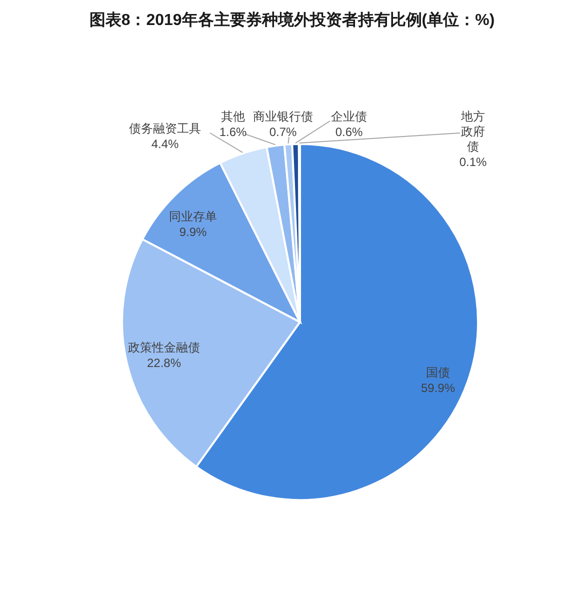  Describe the element at coordinates (164, 363) in the screenshot. I see `data-label: 22.8%` at that location.